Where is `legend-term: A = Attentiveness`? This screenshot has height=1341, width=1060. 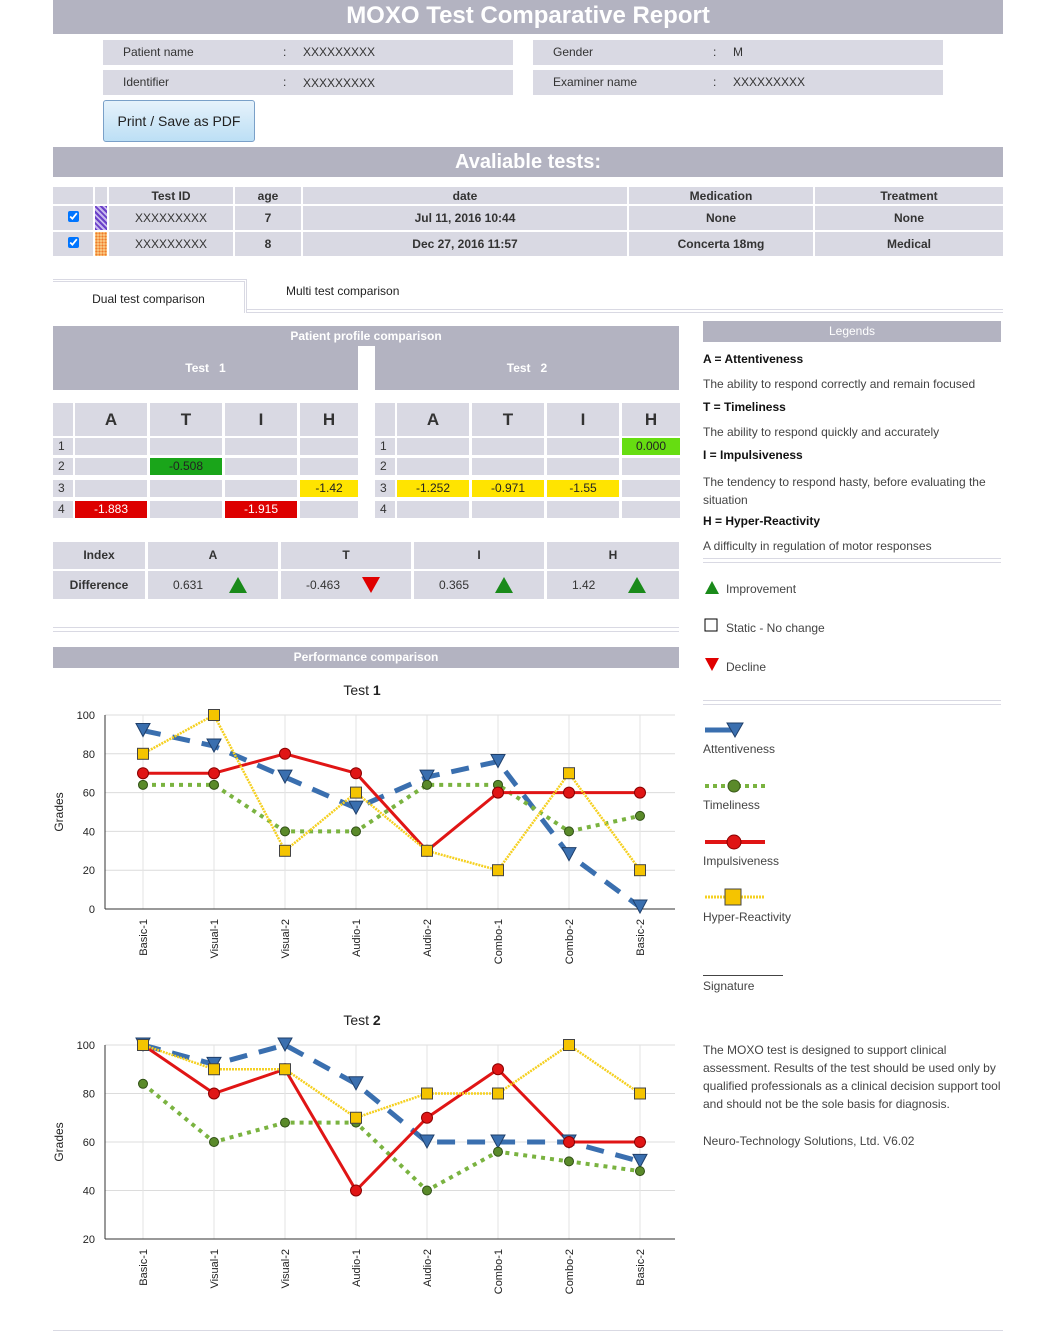 legend-term: A = Attentiveness is located at coordinates (753, 359).